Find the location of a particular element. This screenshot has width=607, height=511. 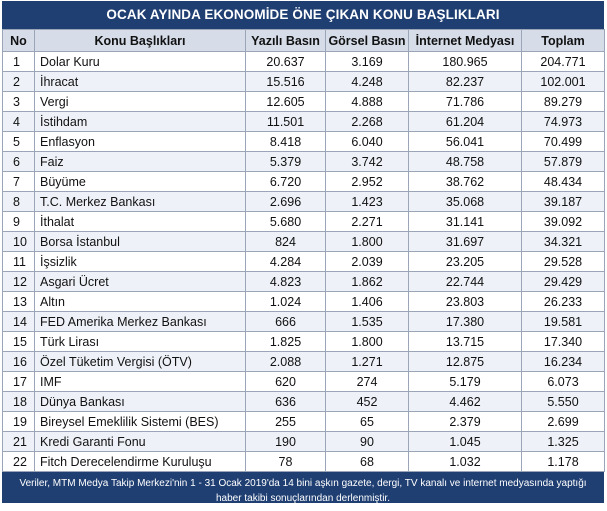

table-row: 3 Vergi 12.605 4.888 71.786 89.279 is located at coordinates (303, 101).